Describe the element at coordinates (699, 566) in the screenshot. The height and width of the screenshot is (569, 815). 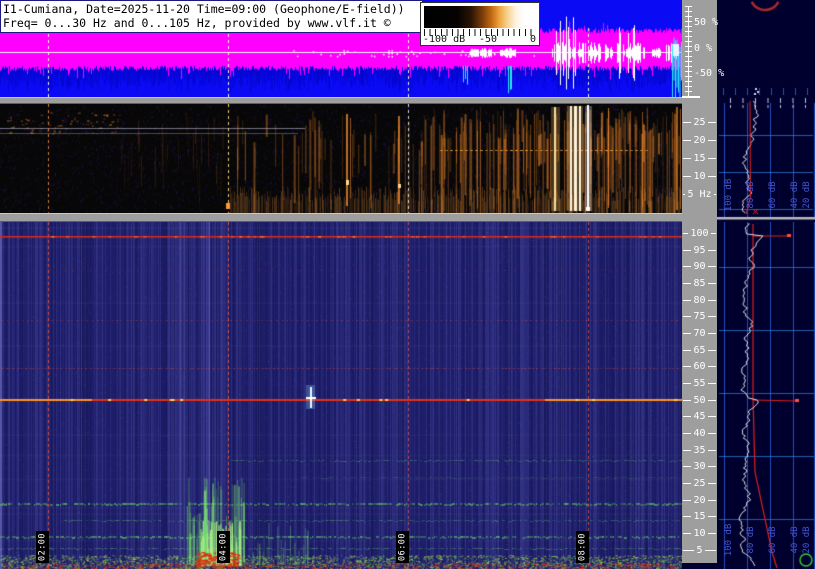
I see `scale-strip-end` at that location.